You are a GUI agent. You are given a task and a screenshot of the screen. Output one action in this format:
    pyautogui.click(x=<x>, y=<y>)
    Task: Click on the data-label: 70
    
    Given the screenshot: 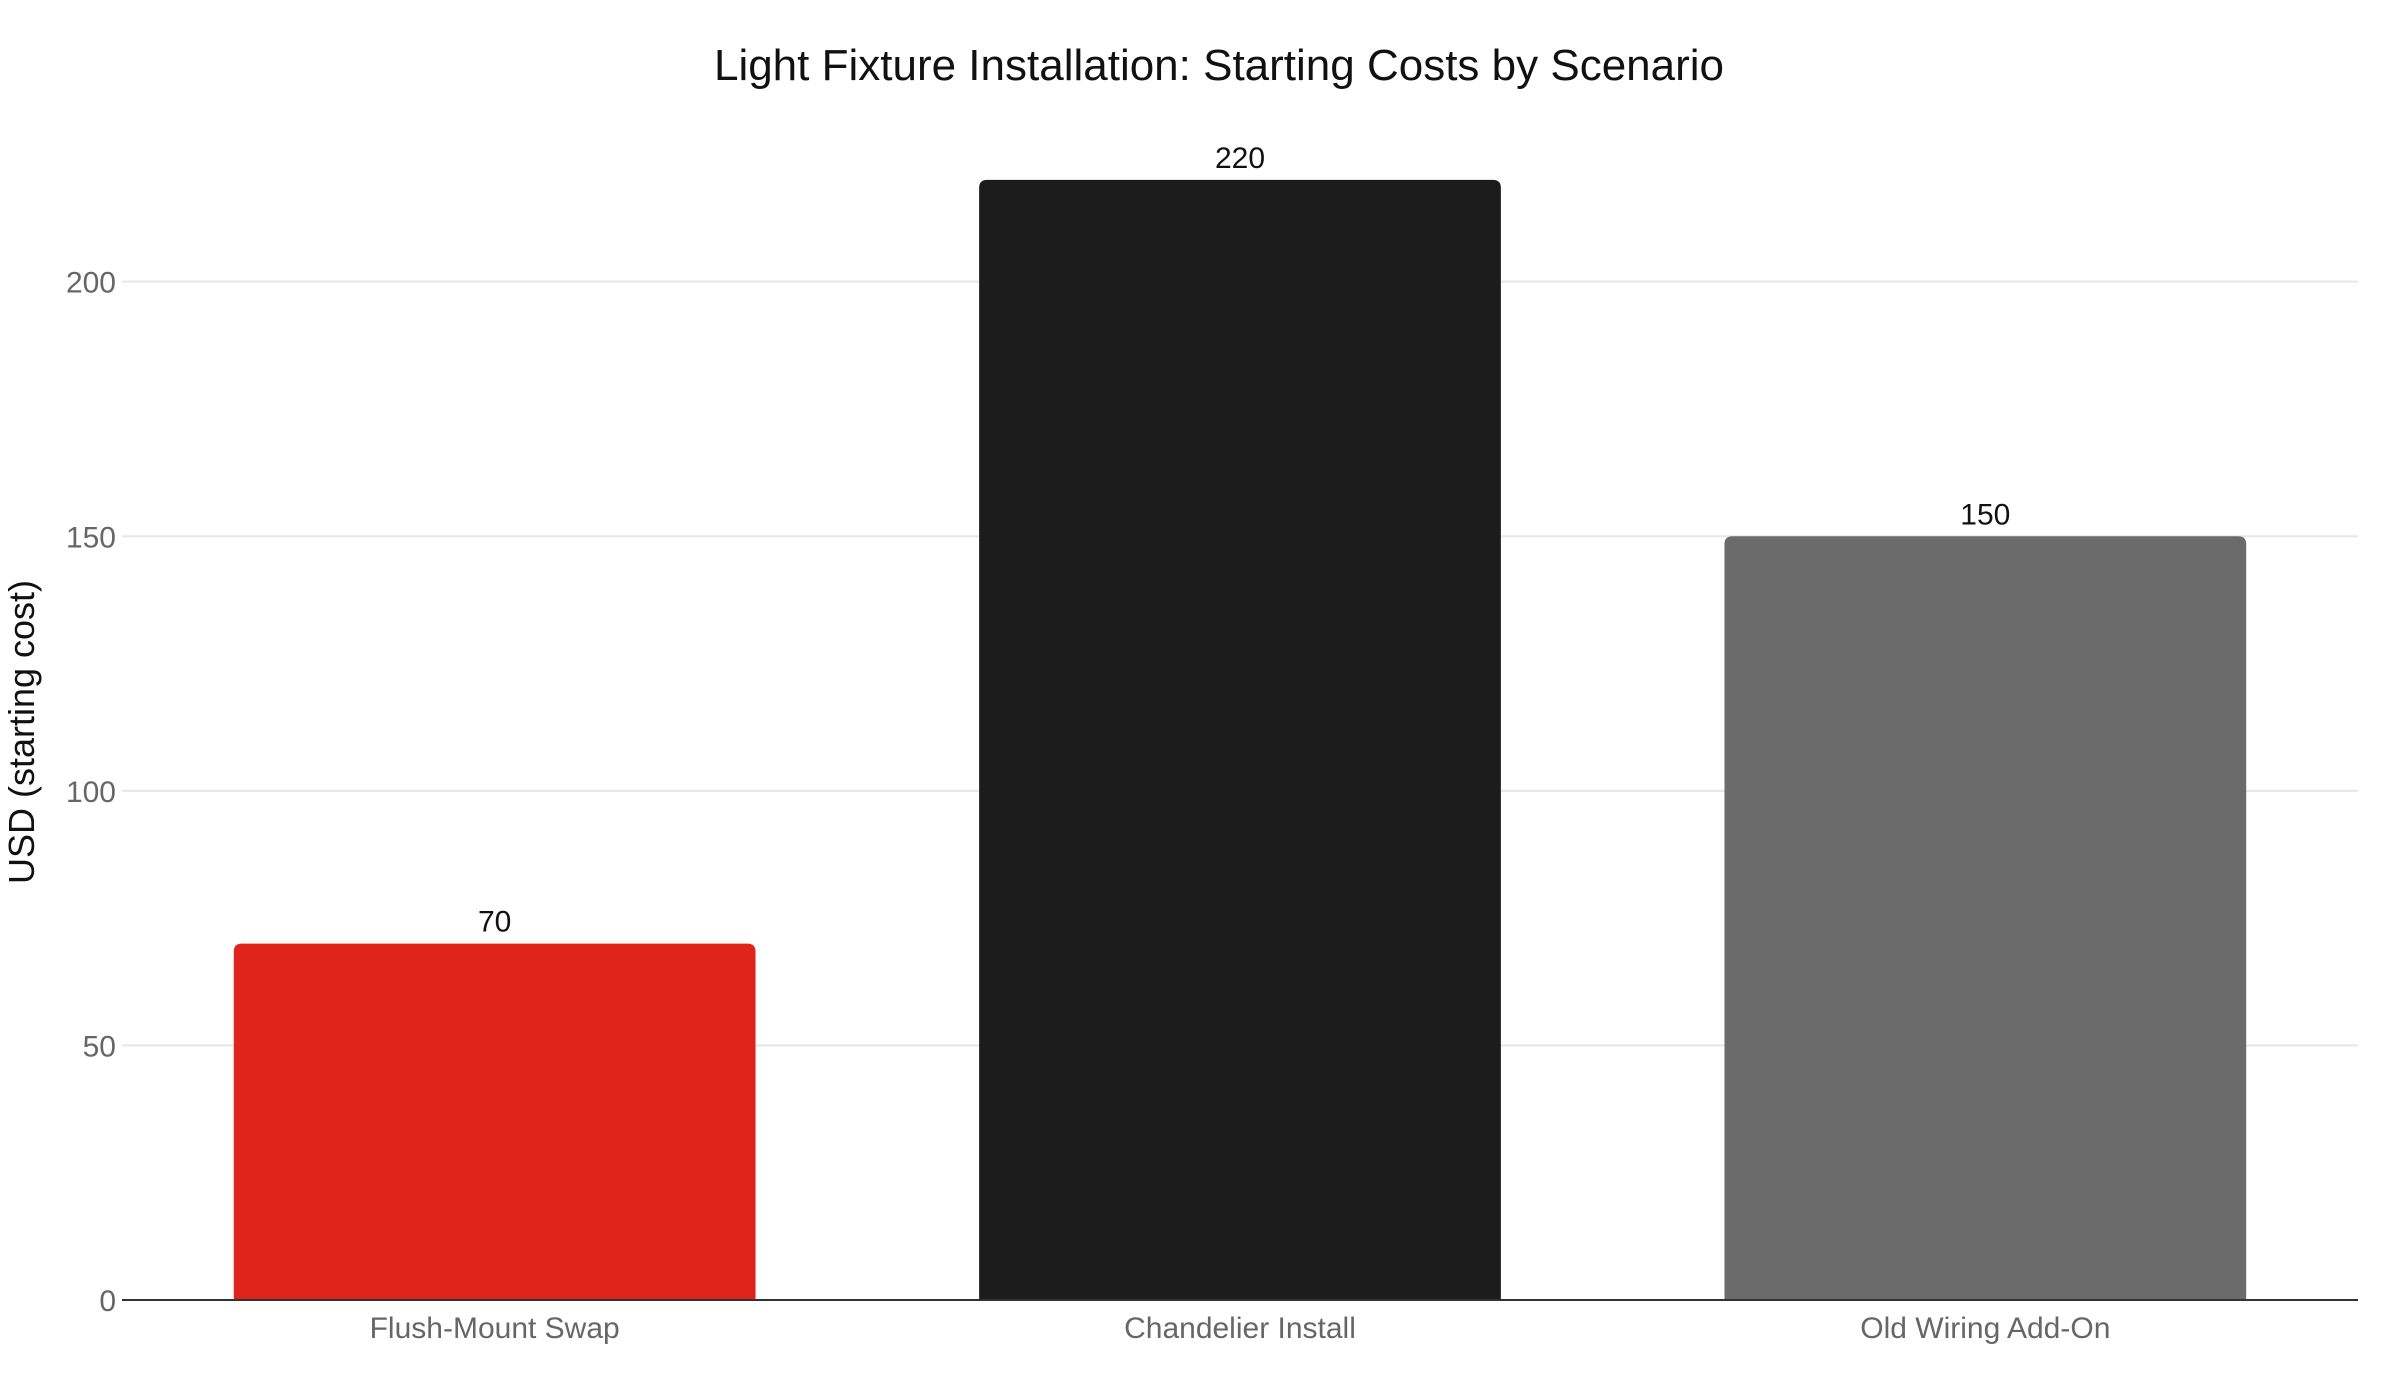 What is the action you would take?
    pyautogui.click(x=494, y=922)
    